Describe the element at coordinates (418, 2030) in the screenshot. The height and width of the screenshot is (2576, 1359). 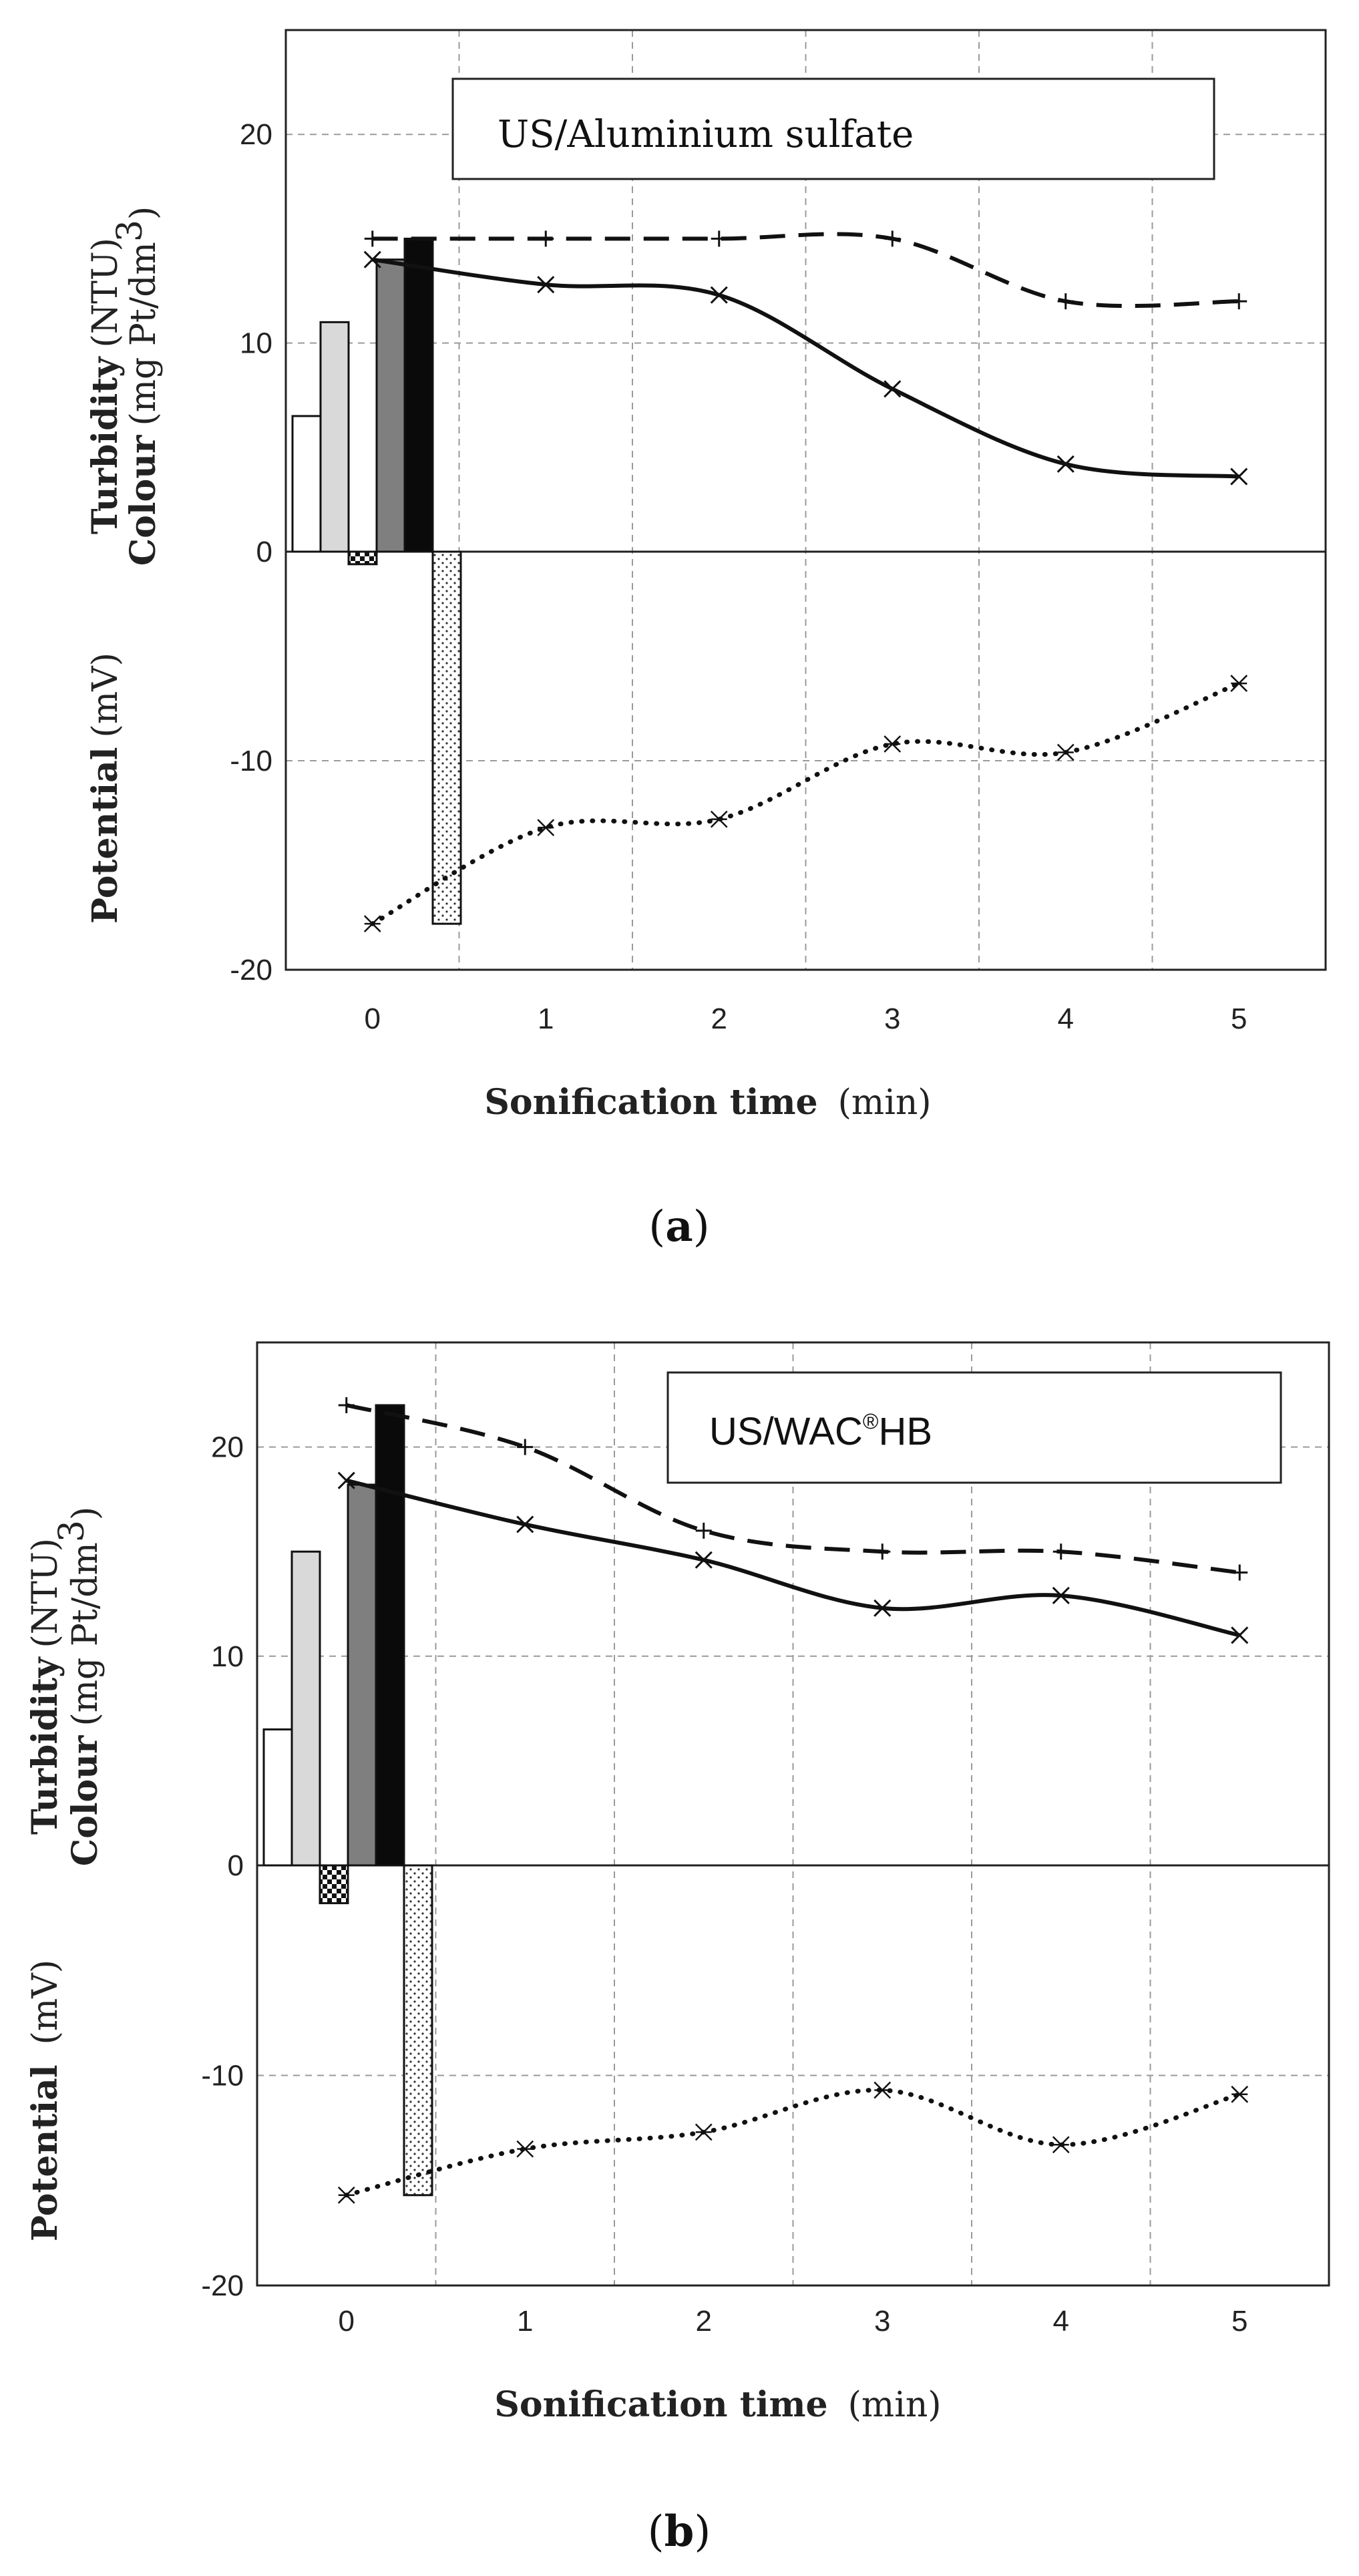
I see `panel-b-bar-coagulation-potential` at that location.